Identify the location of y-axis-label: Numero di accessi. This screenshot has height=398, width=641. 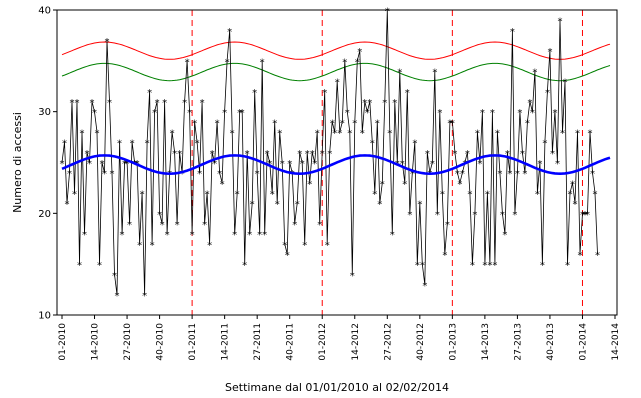
(17, 162).